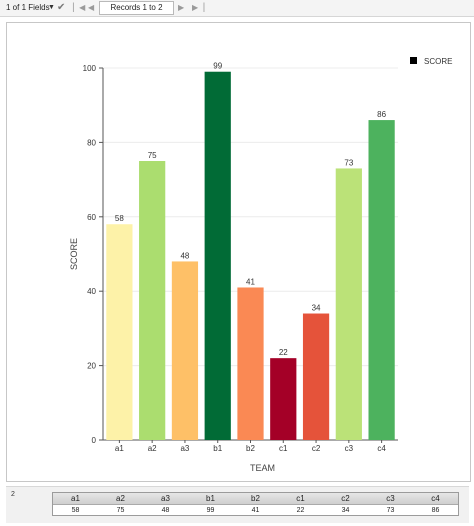 Image resolution: width=474 pixels, height=526 pixels. Describe the element at coordinates (435, 498) in the screenshot. I see `table-header-c4: c4` at that location.